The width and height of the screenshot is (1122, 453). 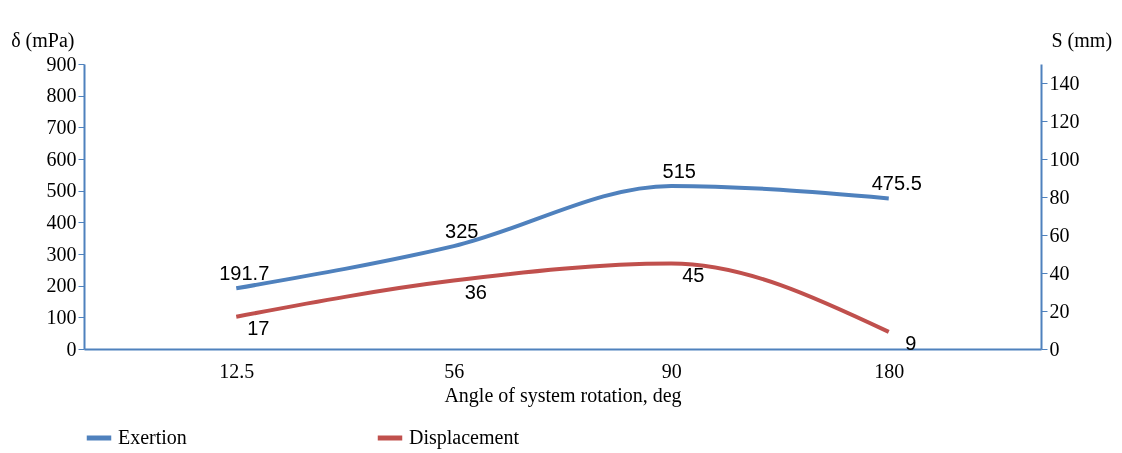 I want to click on x-axis-title: Angle of system rotation, deg, so click(x=563, y=395).